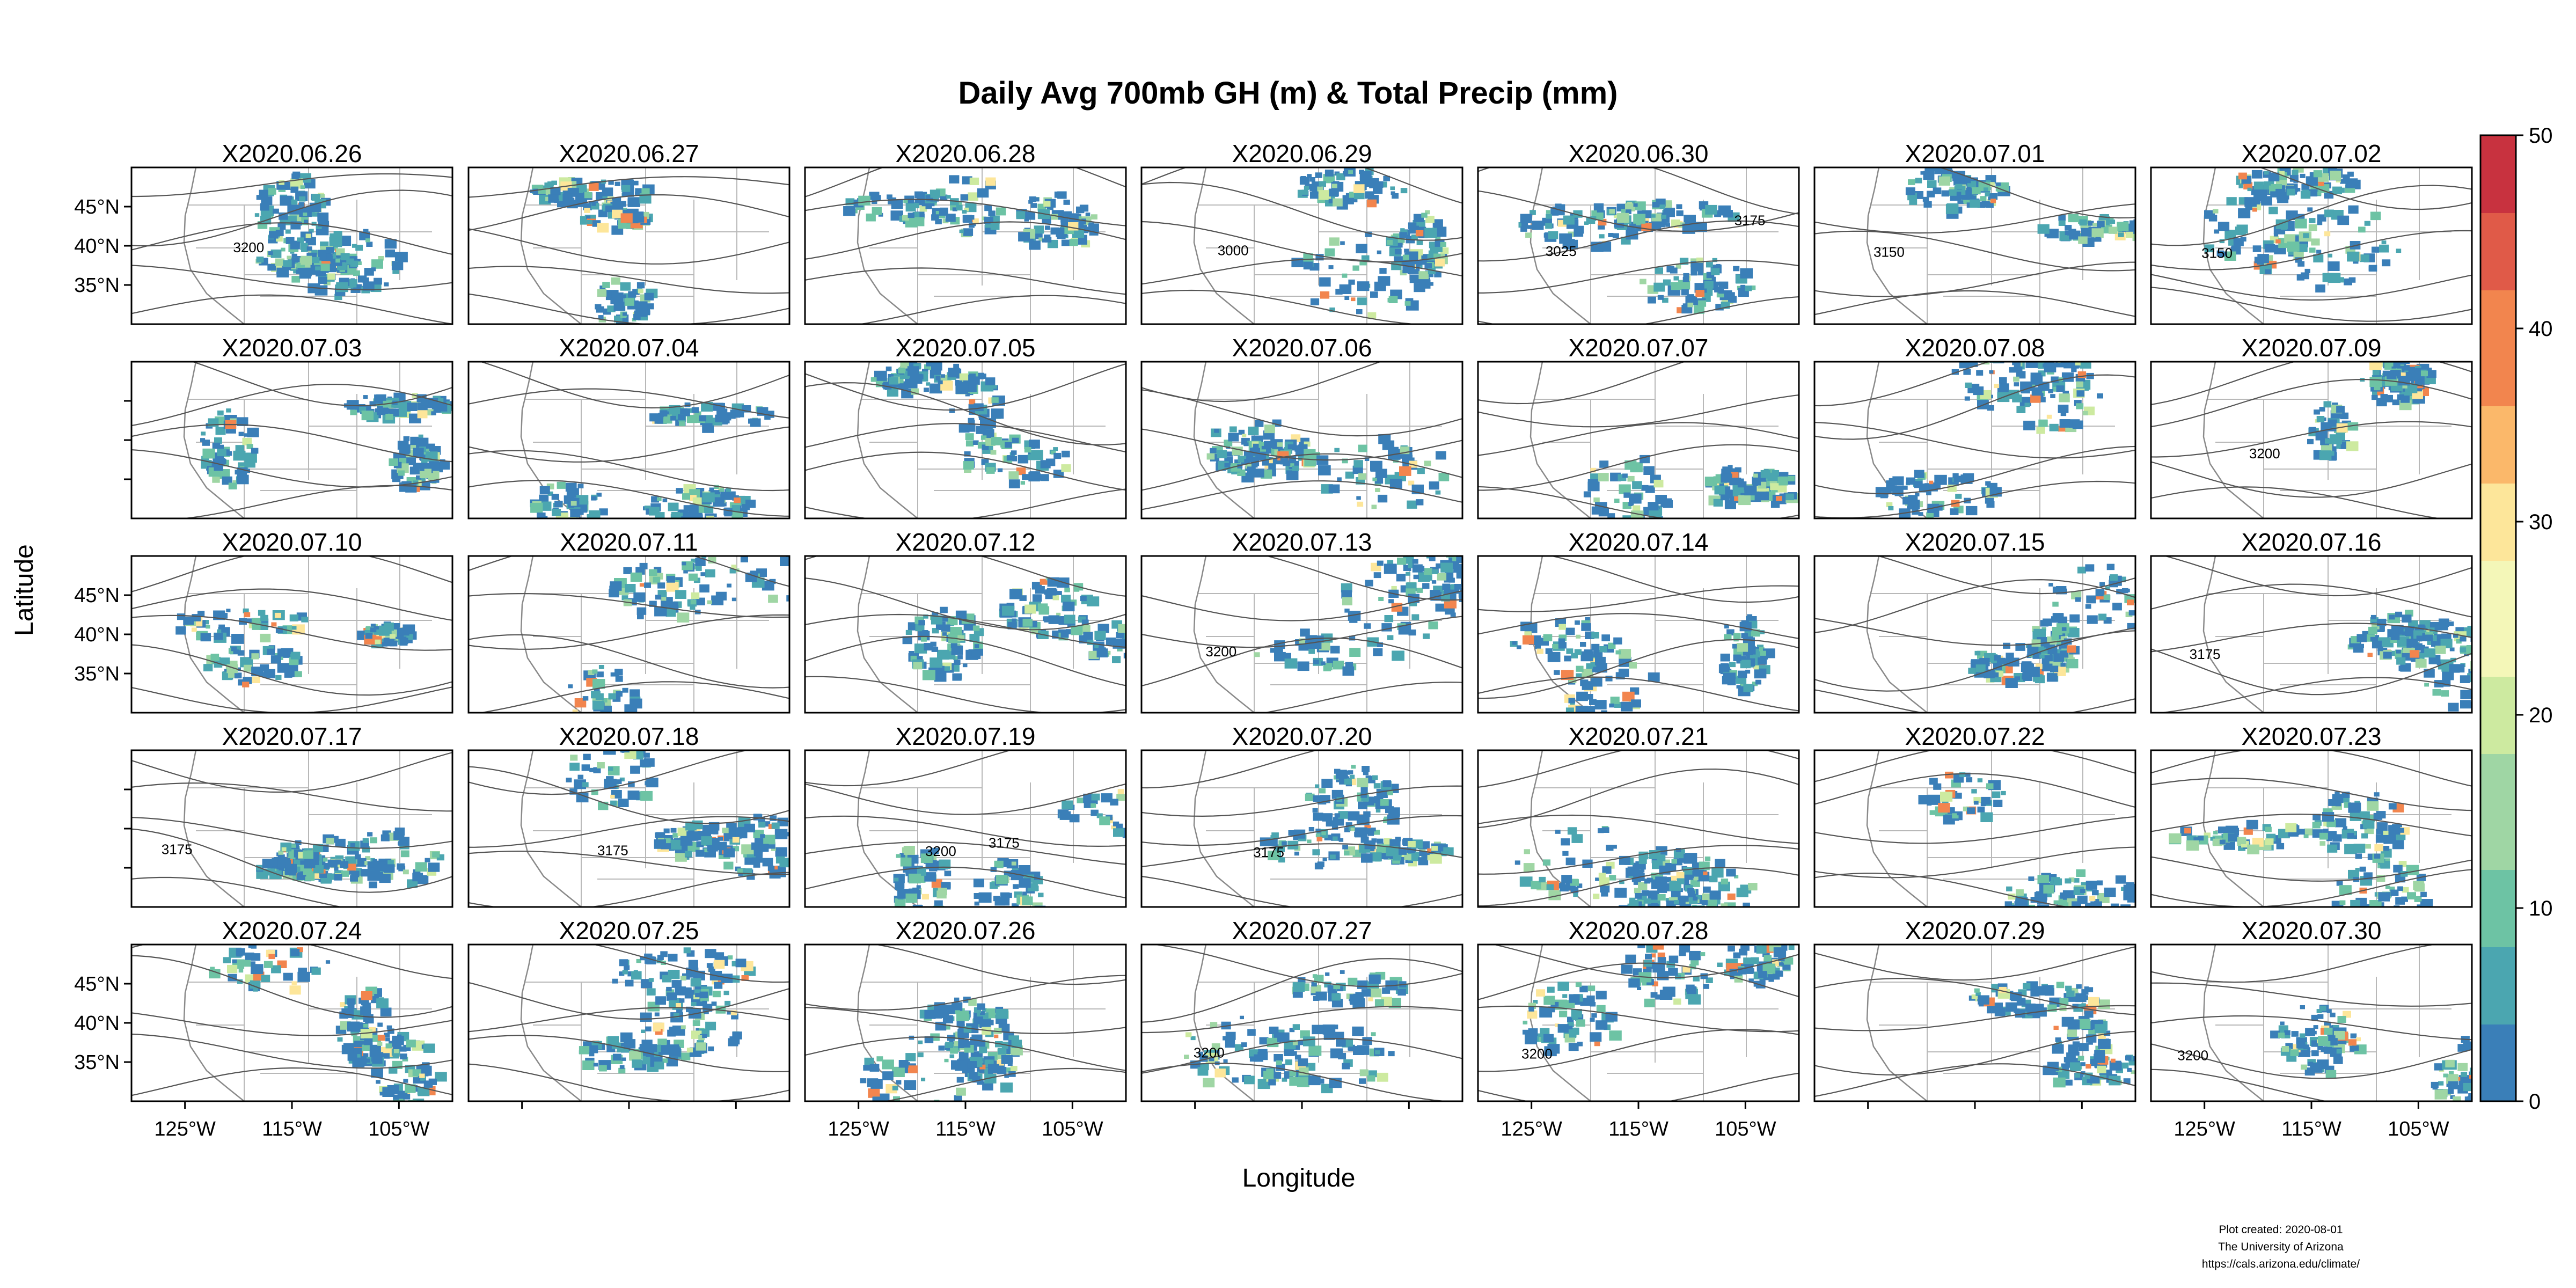 Image resolution: width=2576 pixels, height=1288 pixels. Describe the element at coordinates (629, 232) in the screenshot. I see `map-panel: X2020.06.27` at that location.